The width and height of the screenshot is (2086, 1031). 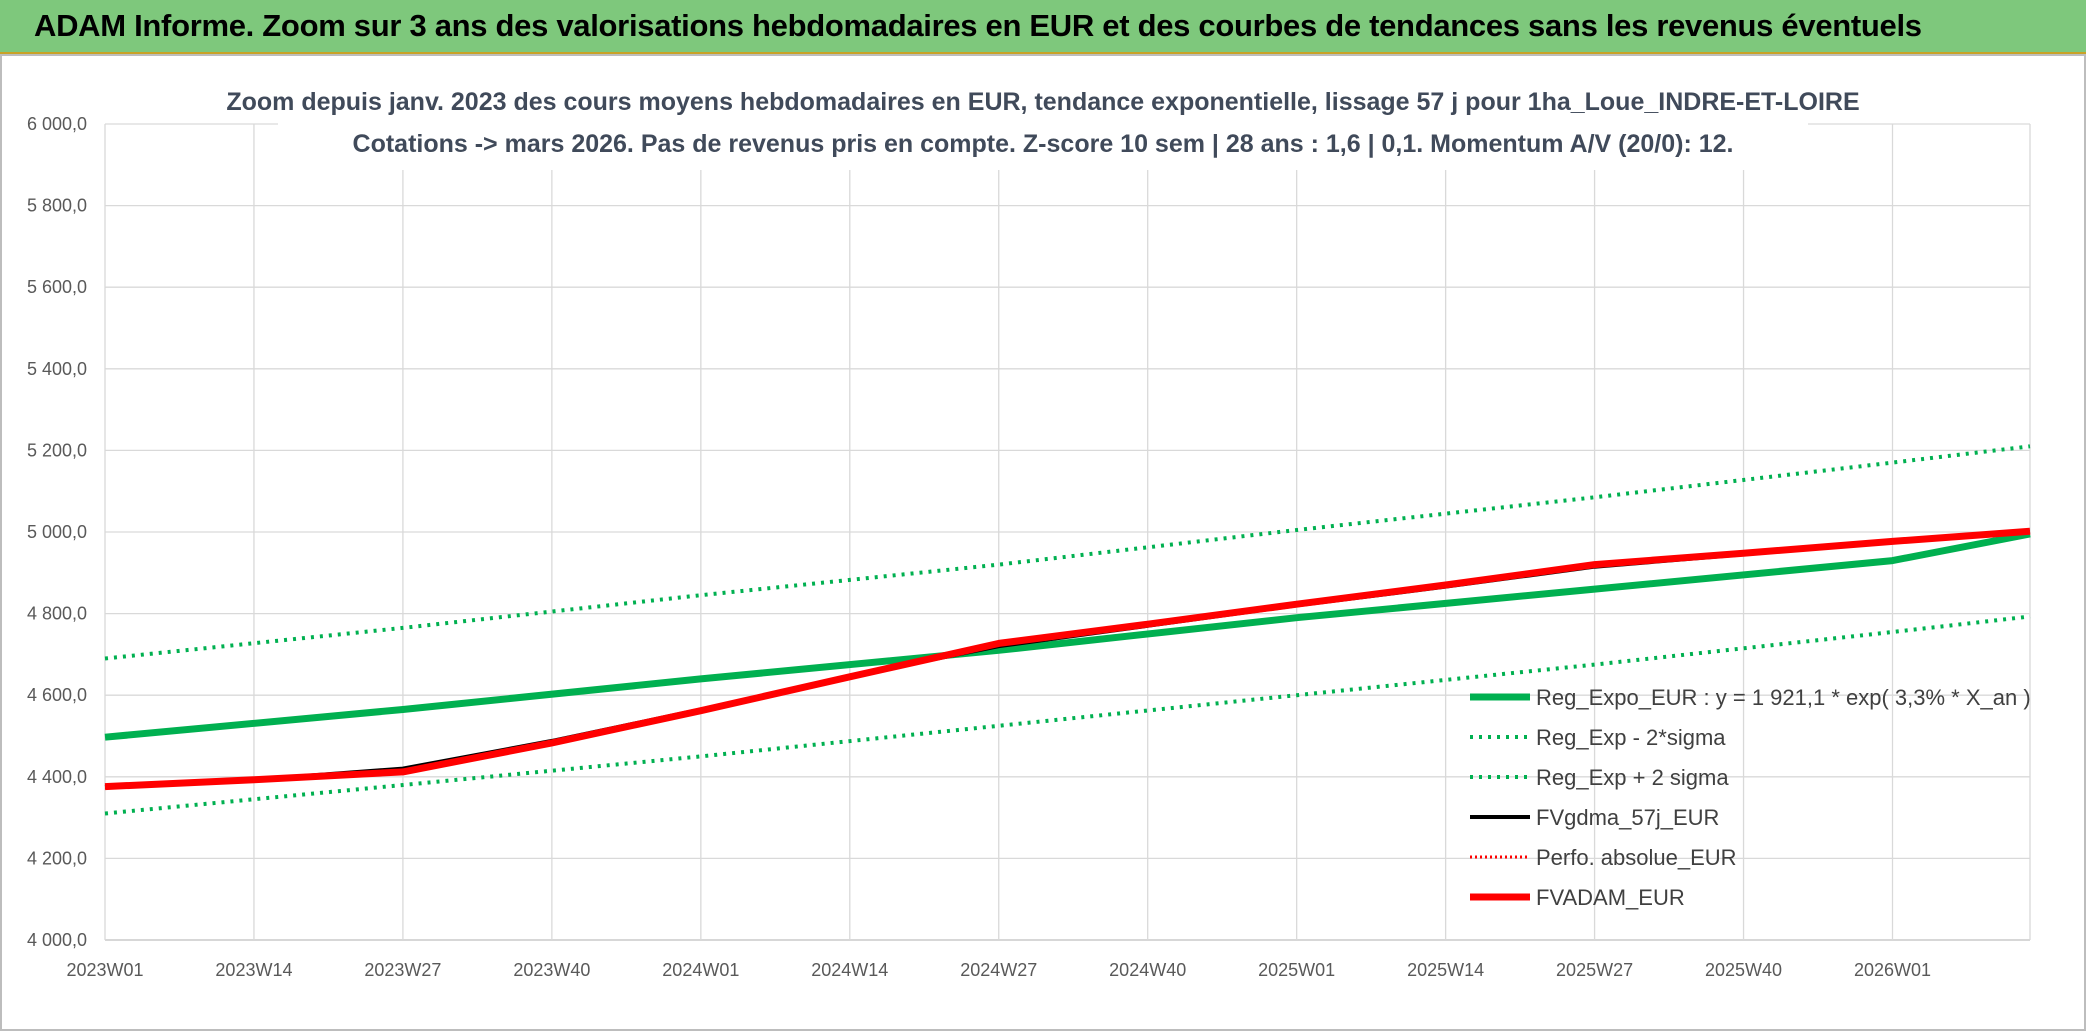 I want to click on chart-title-background, so click(x=1043, y=124).